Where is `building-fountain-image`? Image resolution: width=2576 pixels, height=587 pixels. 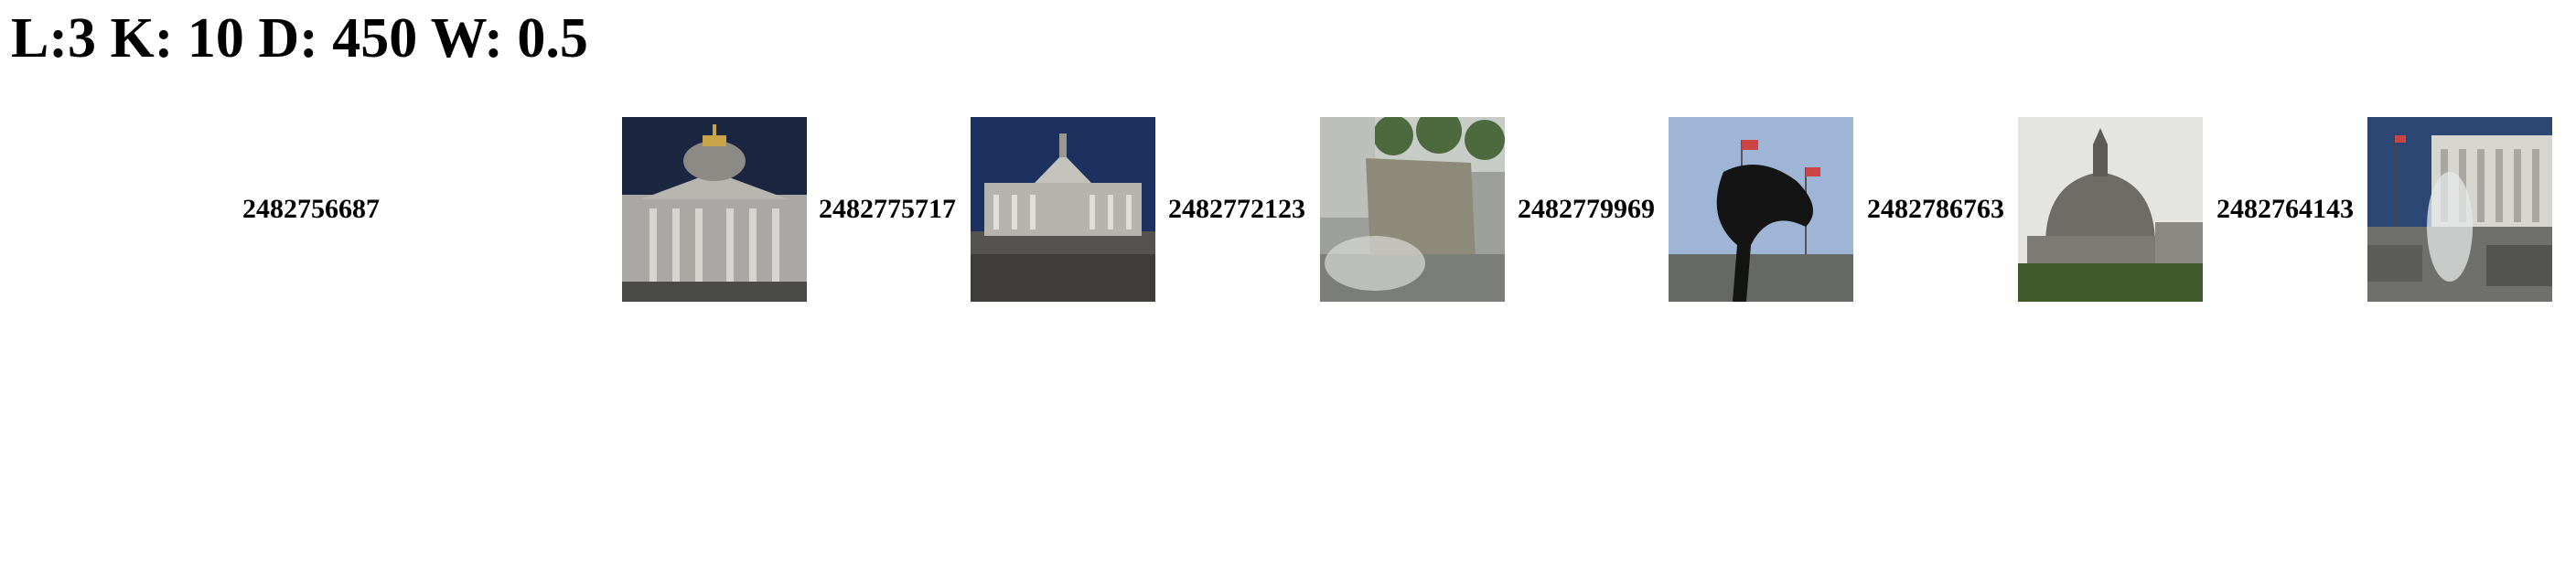 building-fountain-image is located at coordinates (2460, 209).